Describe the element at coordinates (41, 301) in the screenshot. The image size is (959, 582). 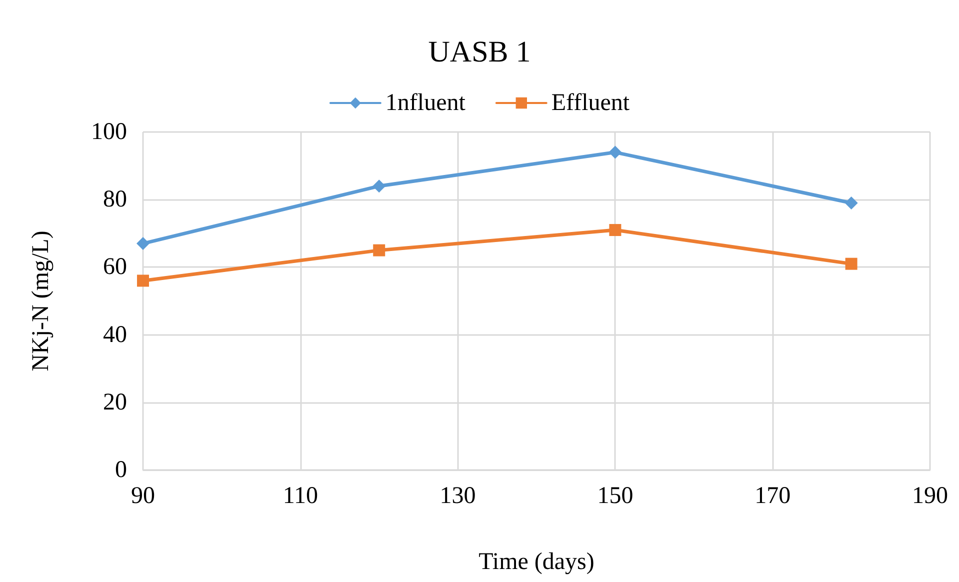
I see `y-axis-title: NKj-N (mg/L)` at that location.